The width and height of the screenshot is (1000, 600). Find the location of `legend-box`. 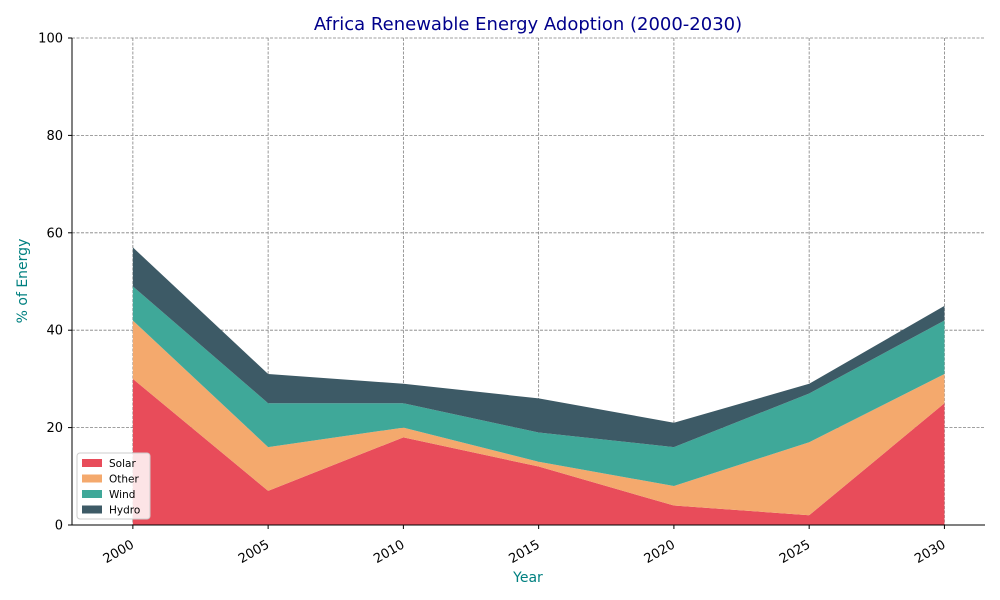

legend-box is located at coordinates (113, 486).